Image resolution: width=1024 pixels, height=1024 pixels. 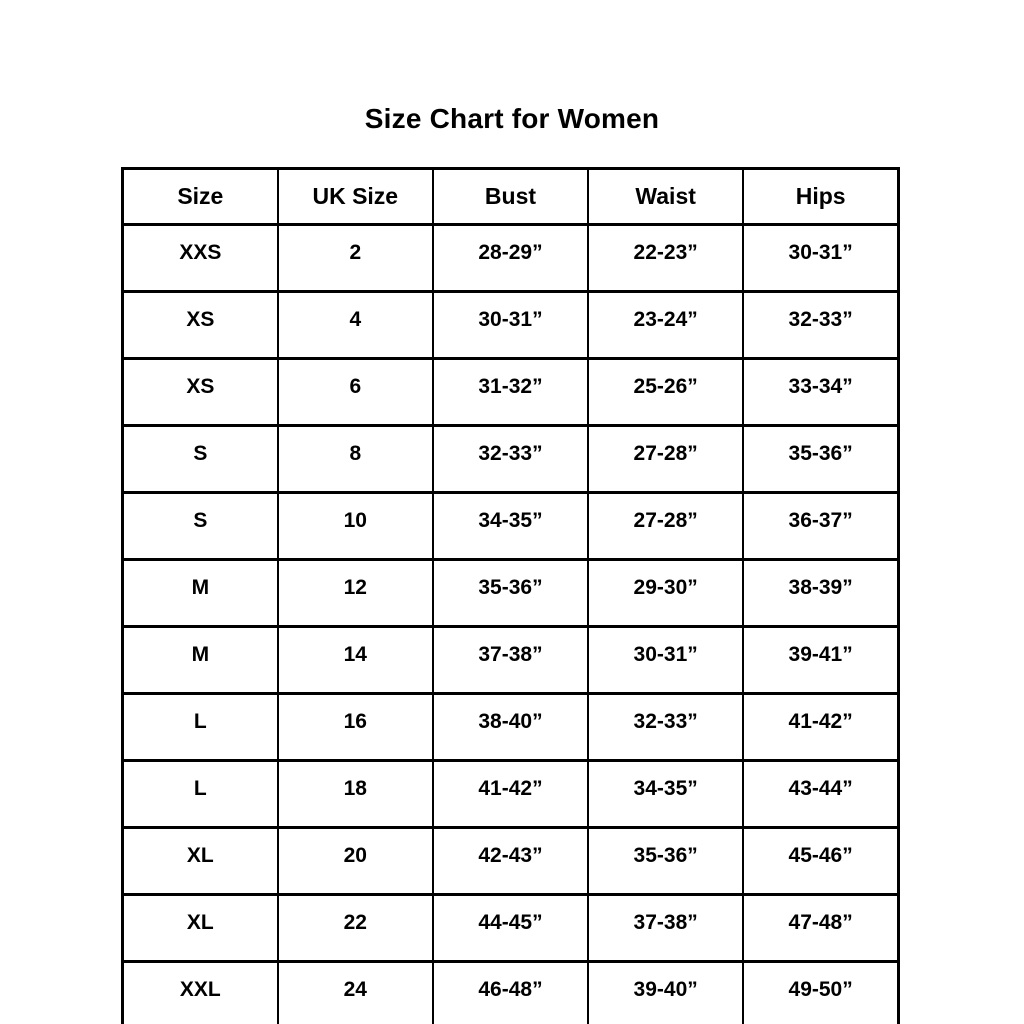 I want to click on table-cell-bust: 30-31”, so click(x=510, y=325).